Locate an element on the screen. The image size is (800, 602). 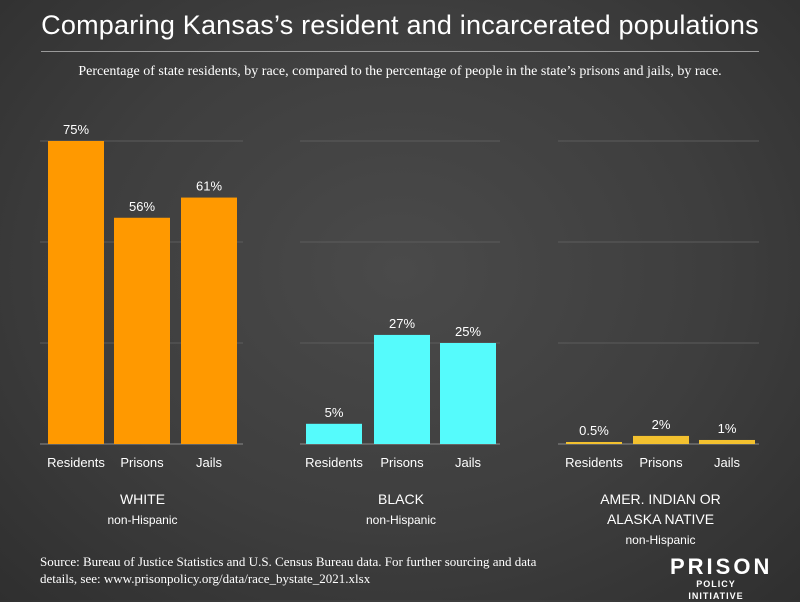
data-label: 27% is located at coordinates (402, 323).